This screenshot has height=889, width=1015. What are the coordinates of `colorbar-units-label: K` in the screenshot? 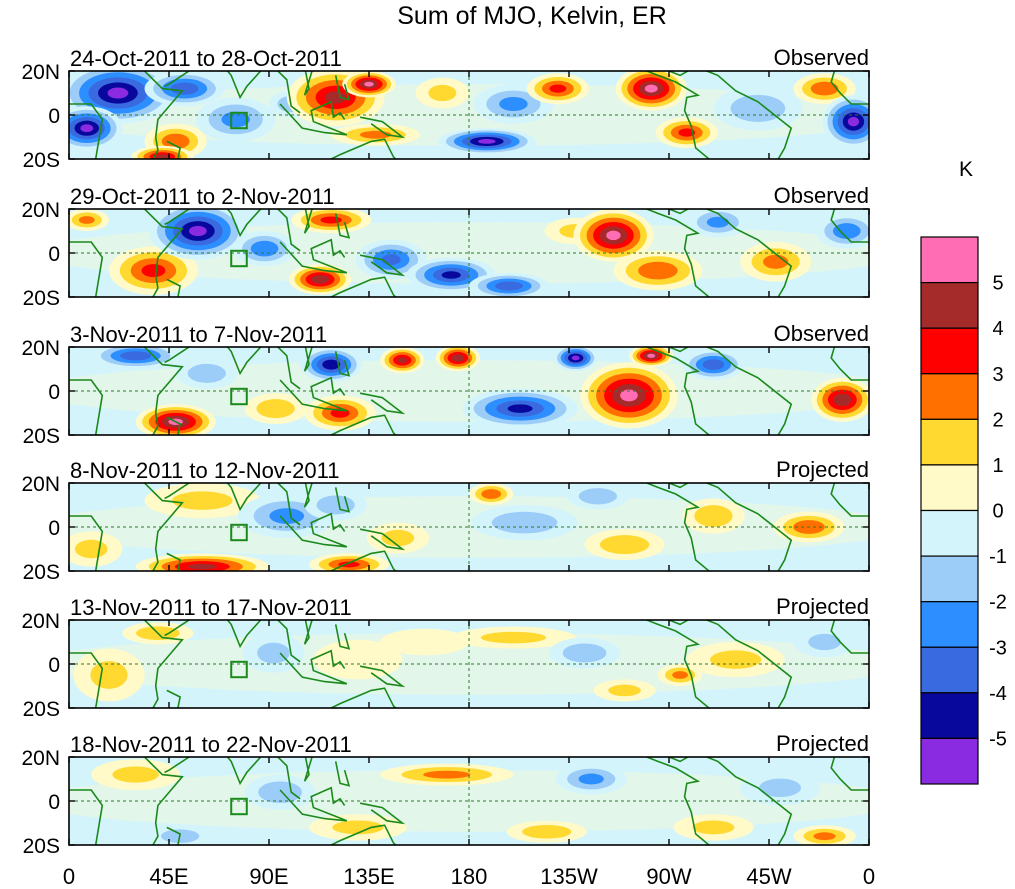 It's located at (966, 169).